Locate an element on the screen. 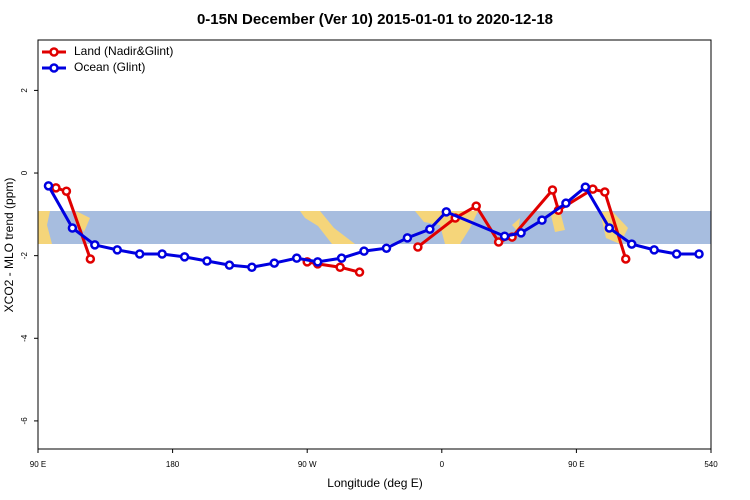  y-tick-label: -2 is located at coordinates (24, 256).